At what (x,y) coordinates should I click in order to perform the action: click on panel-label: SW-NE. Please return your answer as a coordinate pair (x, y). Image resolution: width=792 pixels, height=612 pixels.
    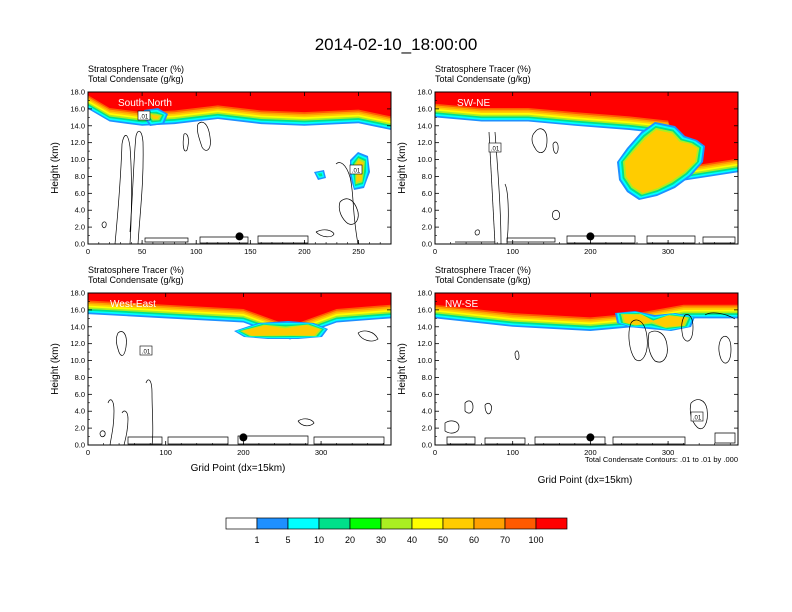
    Looking at the image, I should click on (473, 103).